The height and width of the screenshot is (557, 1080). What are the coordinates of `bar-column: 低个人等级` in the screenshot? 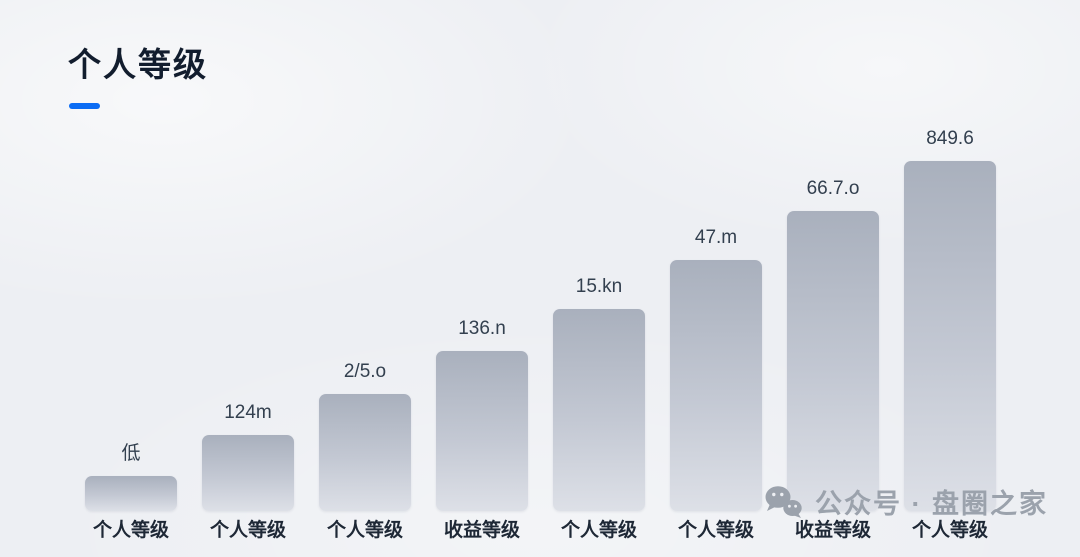 It's located at (131, 493).